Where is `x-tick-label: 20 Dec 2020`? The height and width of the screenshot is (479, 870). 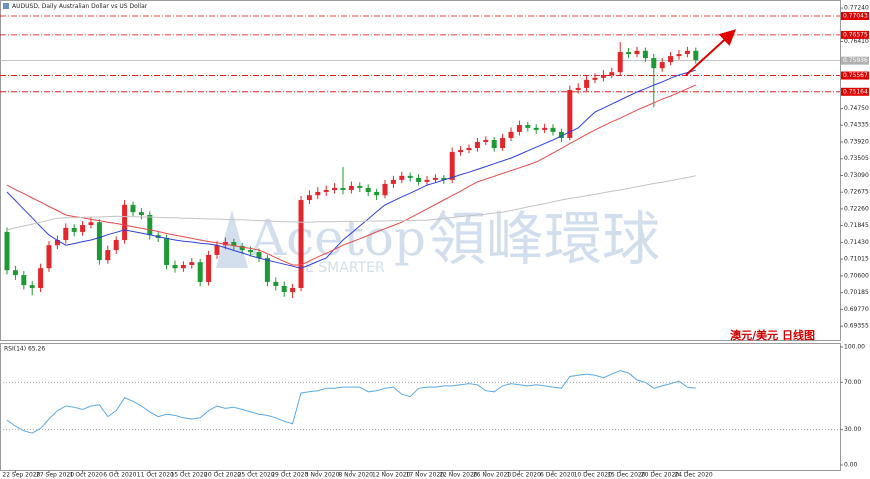 x-tick-label: 20 Dec 2020 is located at coordinates (660, 475).